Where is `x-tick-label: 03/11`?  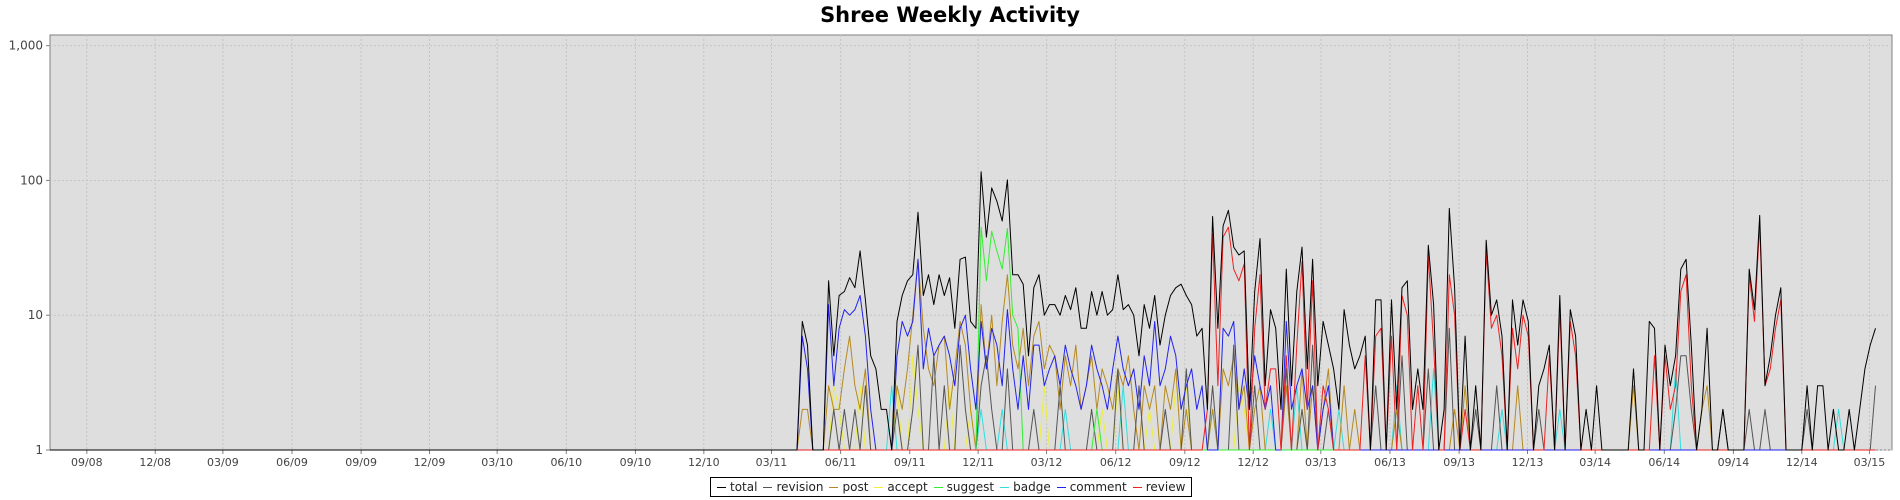
x-tick-label: 03/11 is located at coordinates (772, 462).